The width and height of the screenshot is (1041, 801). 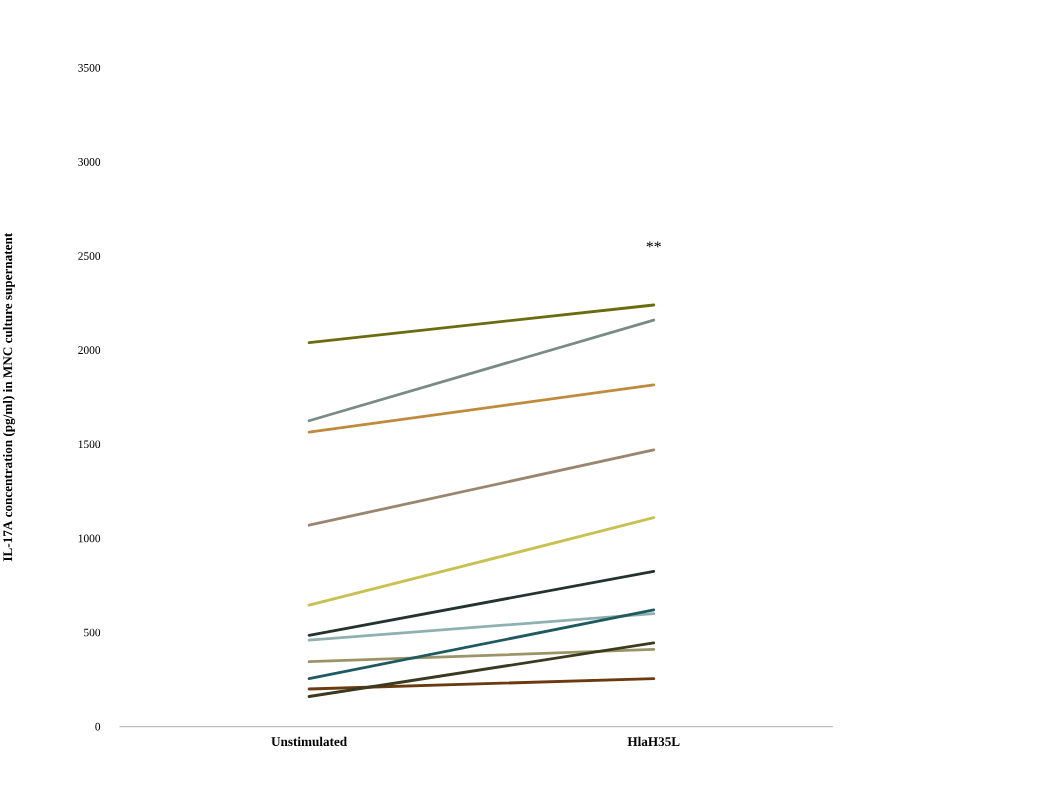 What do you see at coordinates (98, 726) in the screenshot?
I see `y-tick-label: 0` at bounding box center [98, 726].